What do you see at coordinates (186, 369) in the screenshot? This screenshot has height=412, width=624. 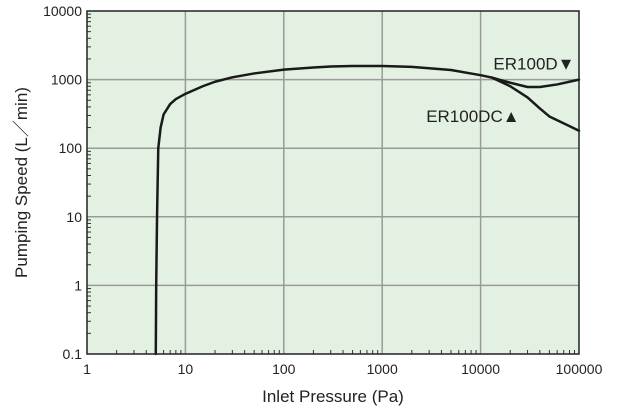 I see `x-tick-label: 10` at bounding box center [186, 369].